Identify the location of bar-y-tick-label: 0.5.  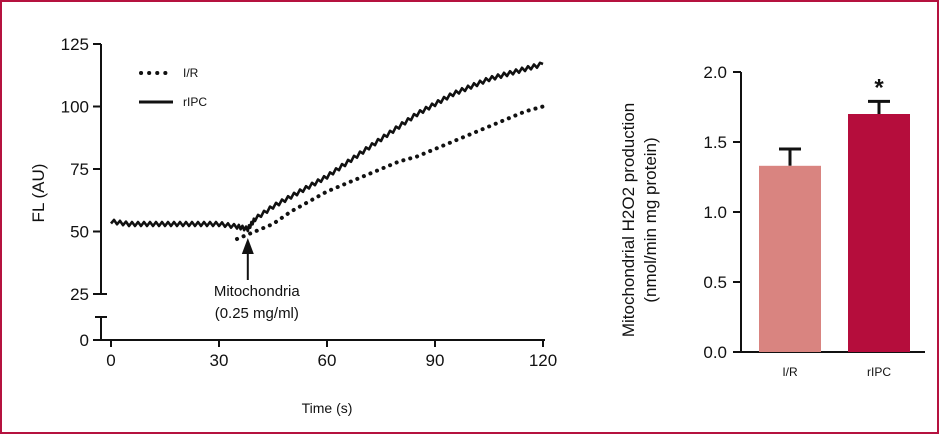
(715, 282).